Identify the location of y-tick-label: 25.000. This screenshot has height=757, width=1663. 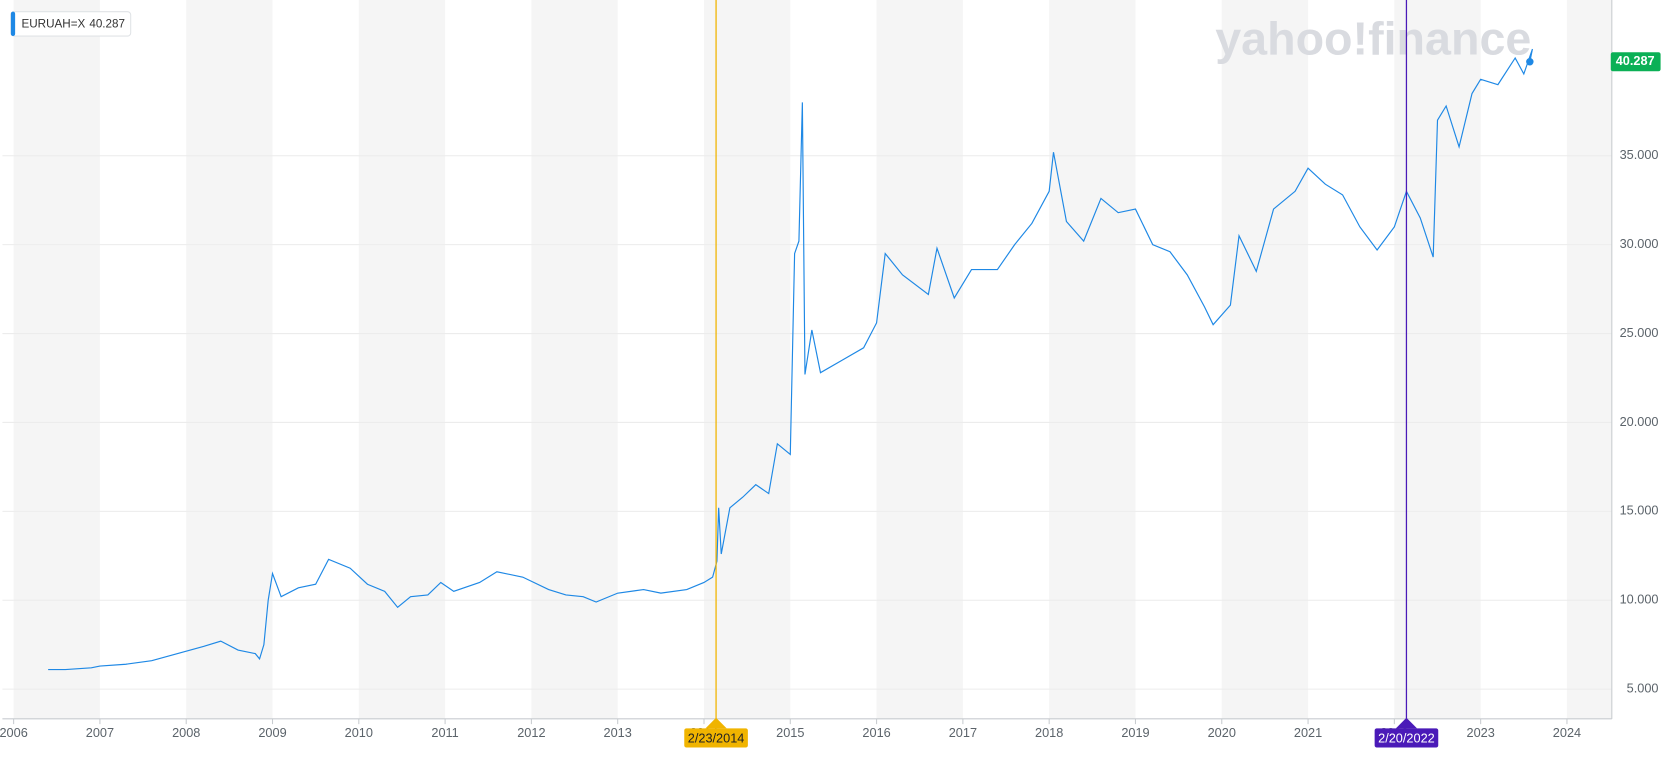
(1639, 332).